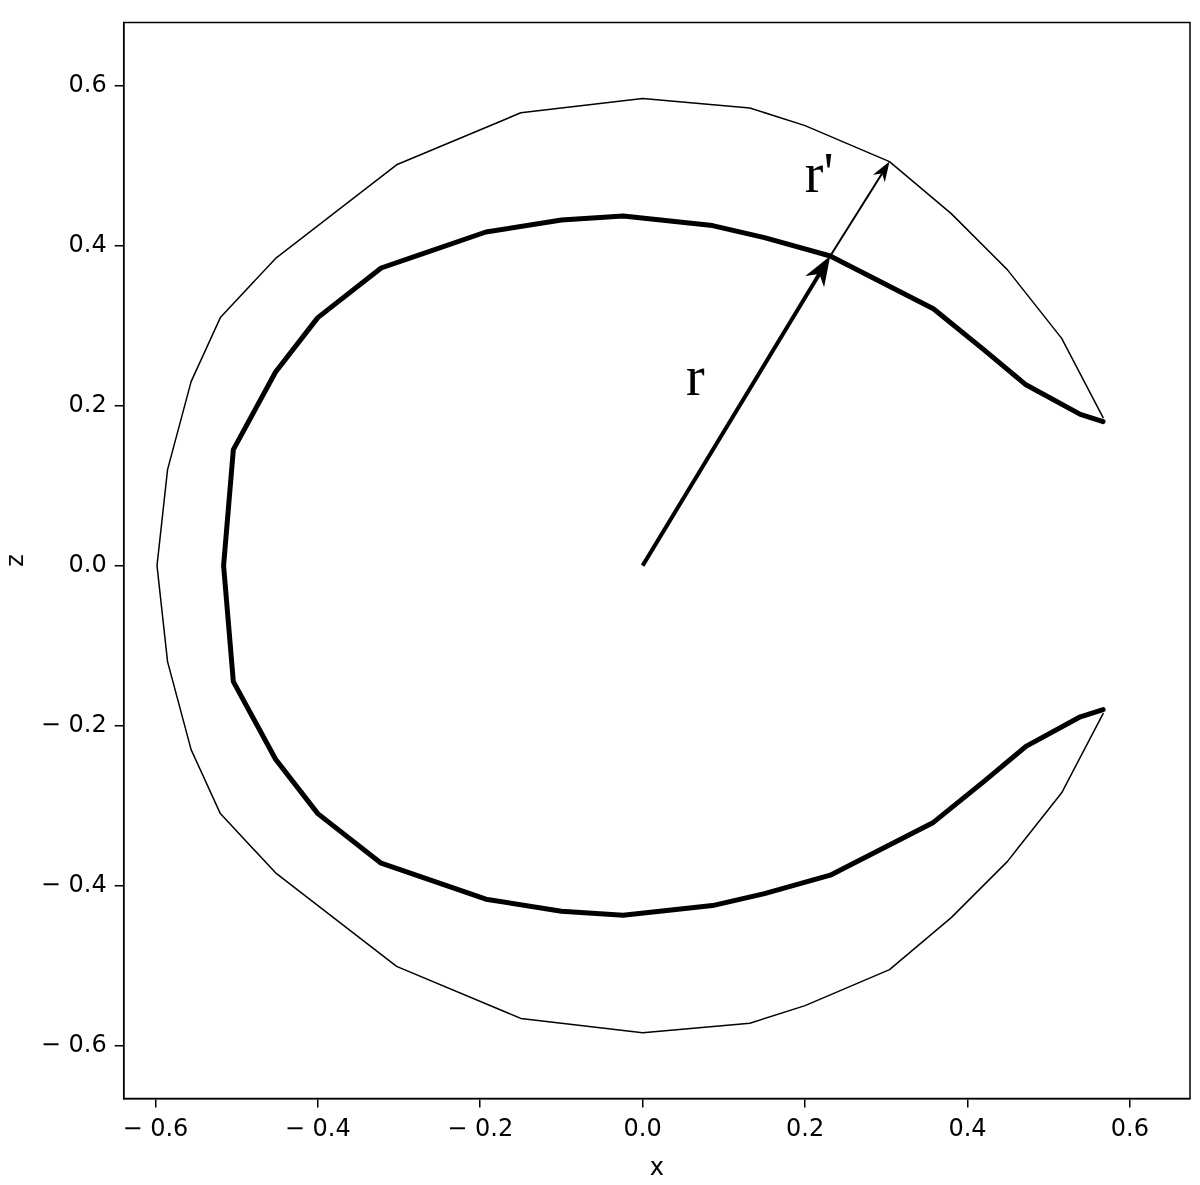  Describe the element at coordinates (480, 1128) in the screenshot. I see `x-tick-label: − 0.2` at that location.